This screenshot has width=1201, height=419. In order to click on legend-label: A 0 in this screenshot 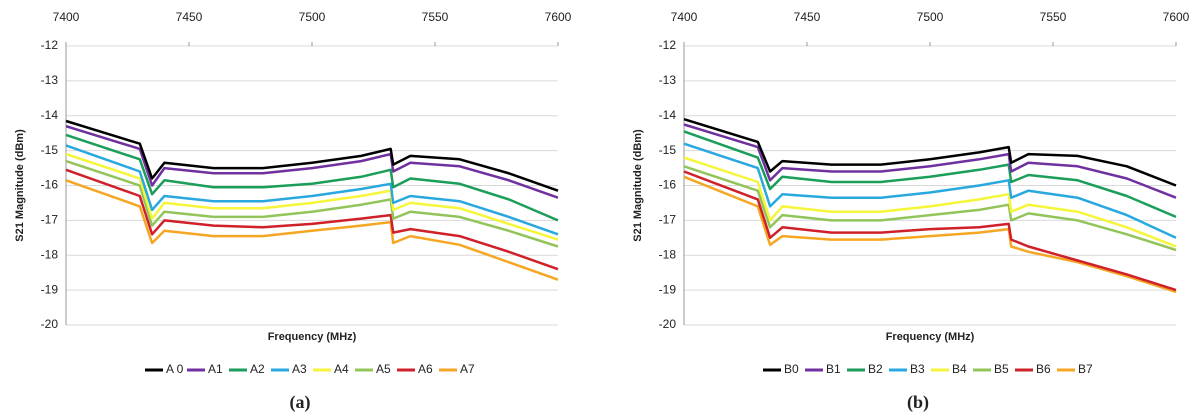, I will do `click(175, 369)`.